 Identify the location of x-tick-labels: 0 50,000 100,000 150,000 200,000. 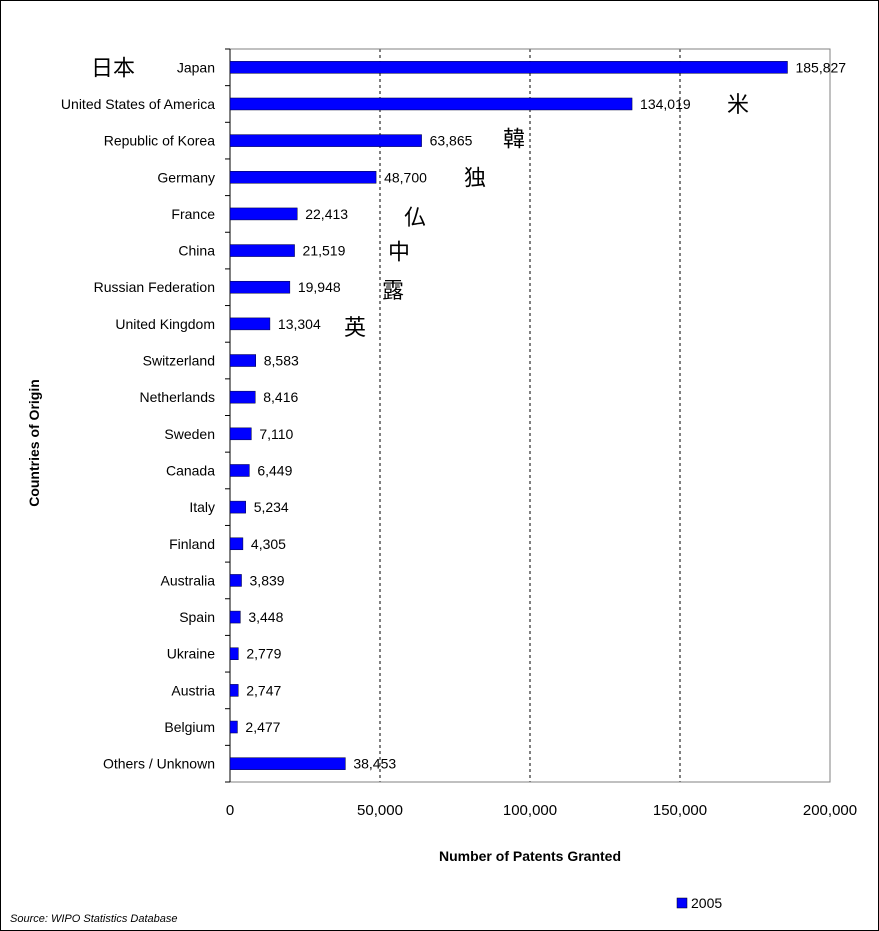
(541, 810).